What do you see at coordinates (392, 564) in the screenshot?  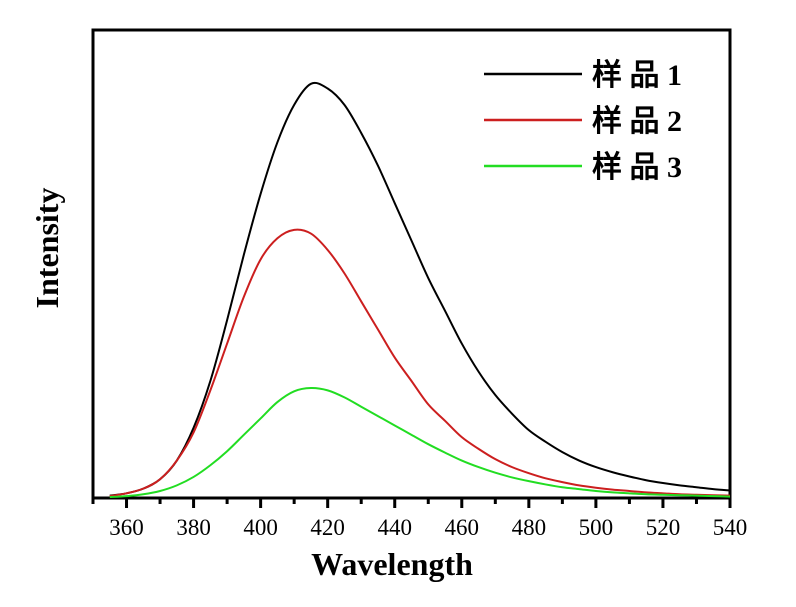 I see `x-axis-title: Wavelength` at bounding box center [392, 564].